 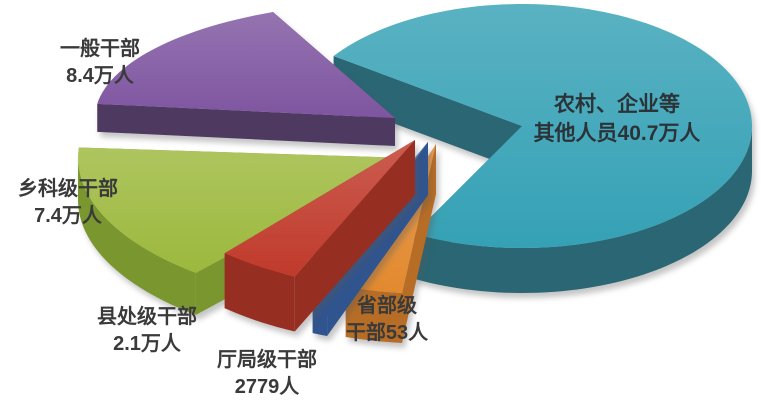 What do you see at coordinates (147, 317) in the screenshot?
I see `slice-label-line: 县处级干部` at bounding box center [147, 317].